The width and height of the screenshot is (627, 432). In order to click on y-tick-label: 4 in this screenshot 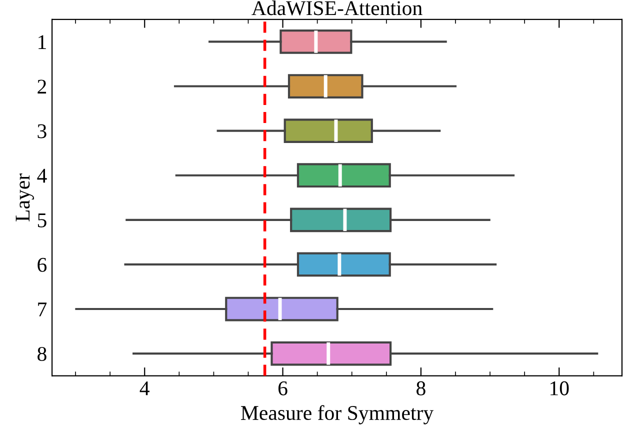, I will do `click(42, 175)`.